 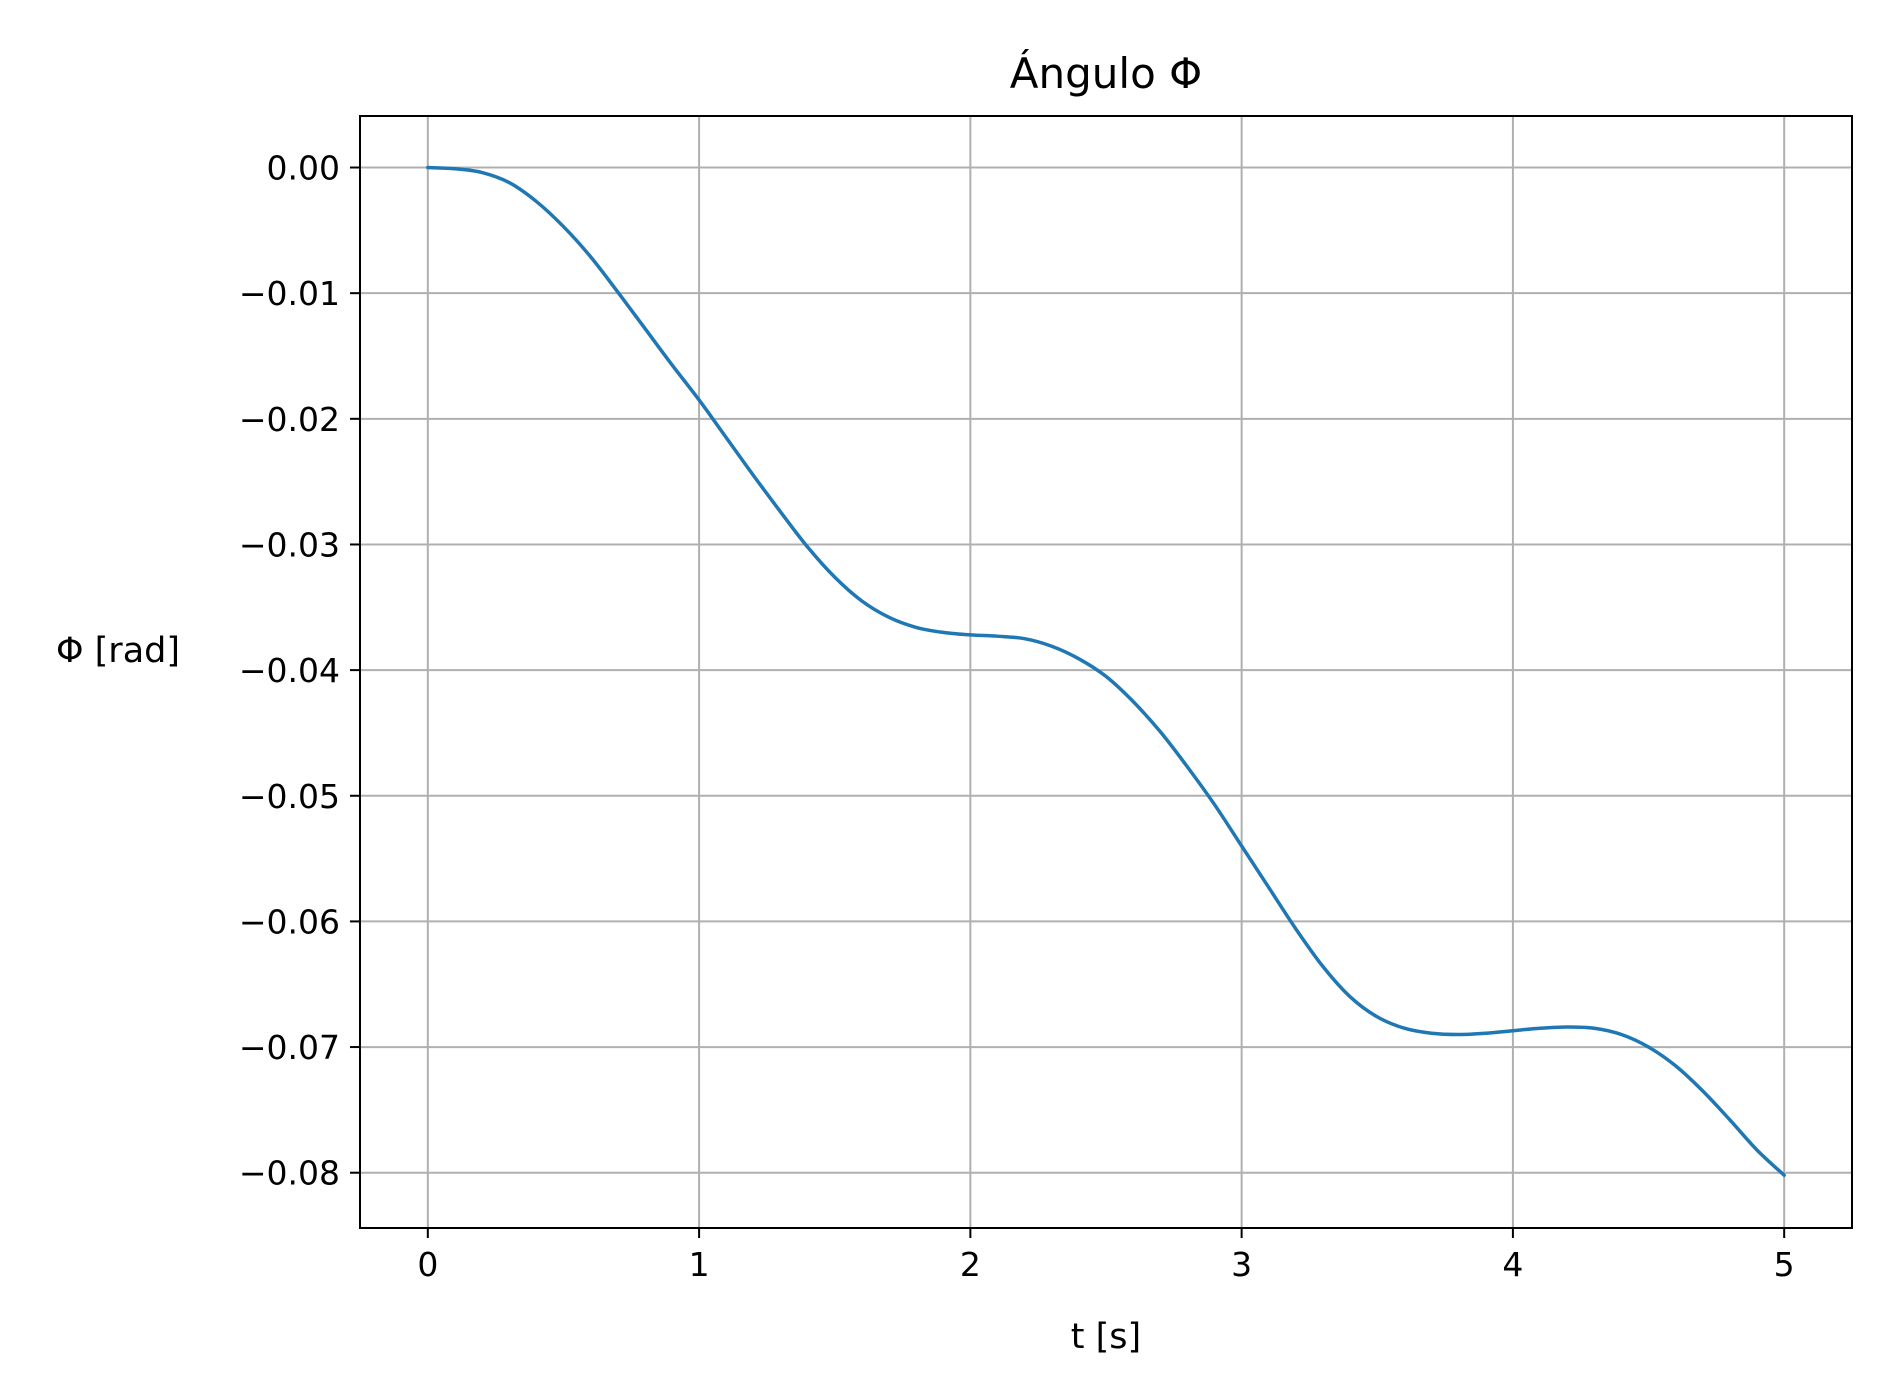 I want to click on x-tick-label: 2, so click(x=970, y=1264).